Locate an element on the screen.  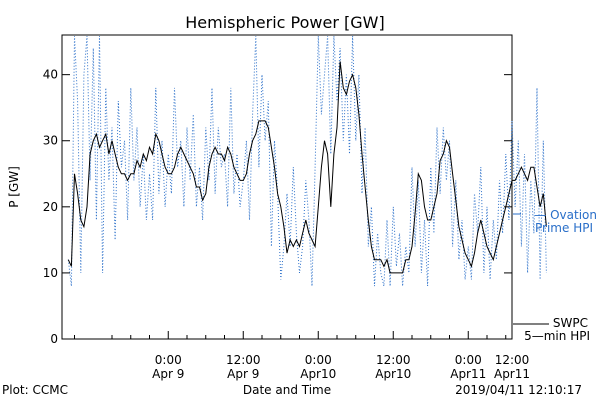
footer-source: Plot: CCMC is located at coordinates (35, 390).